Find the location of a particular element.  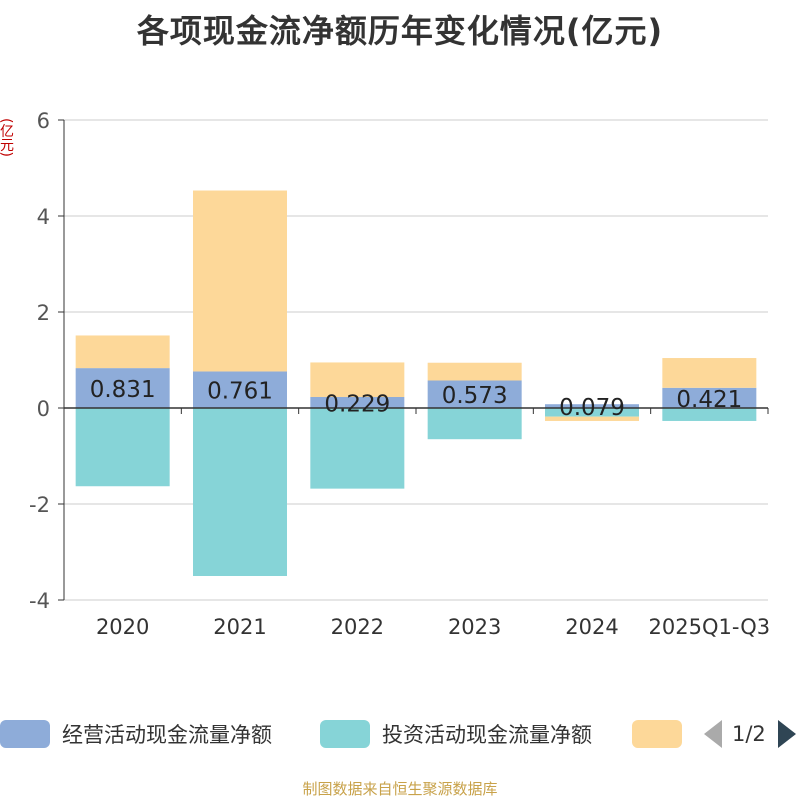

bar-series2-2022 is located at coordinates (357, 380).